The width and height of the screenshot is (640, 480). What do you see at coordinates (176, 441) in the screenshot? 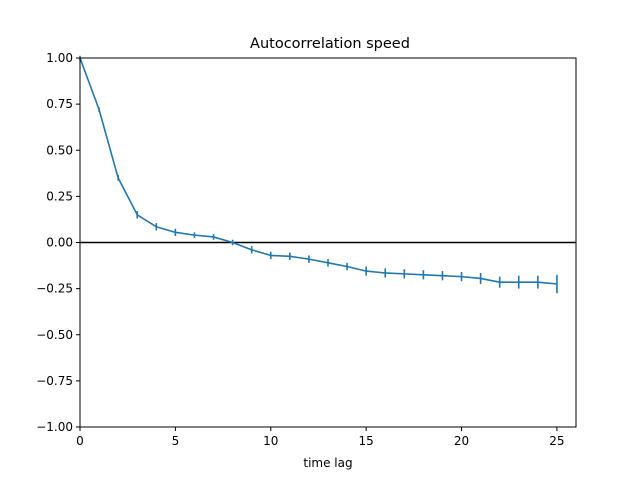
I see `x-tick-label: 5` at bounding box center [176, 441].